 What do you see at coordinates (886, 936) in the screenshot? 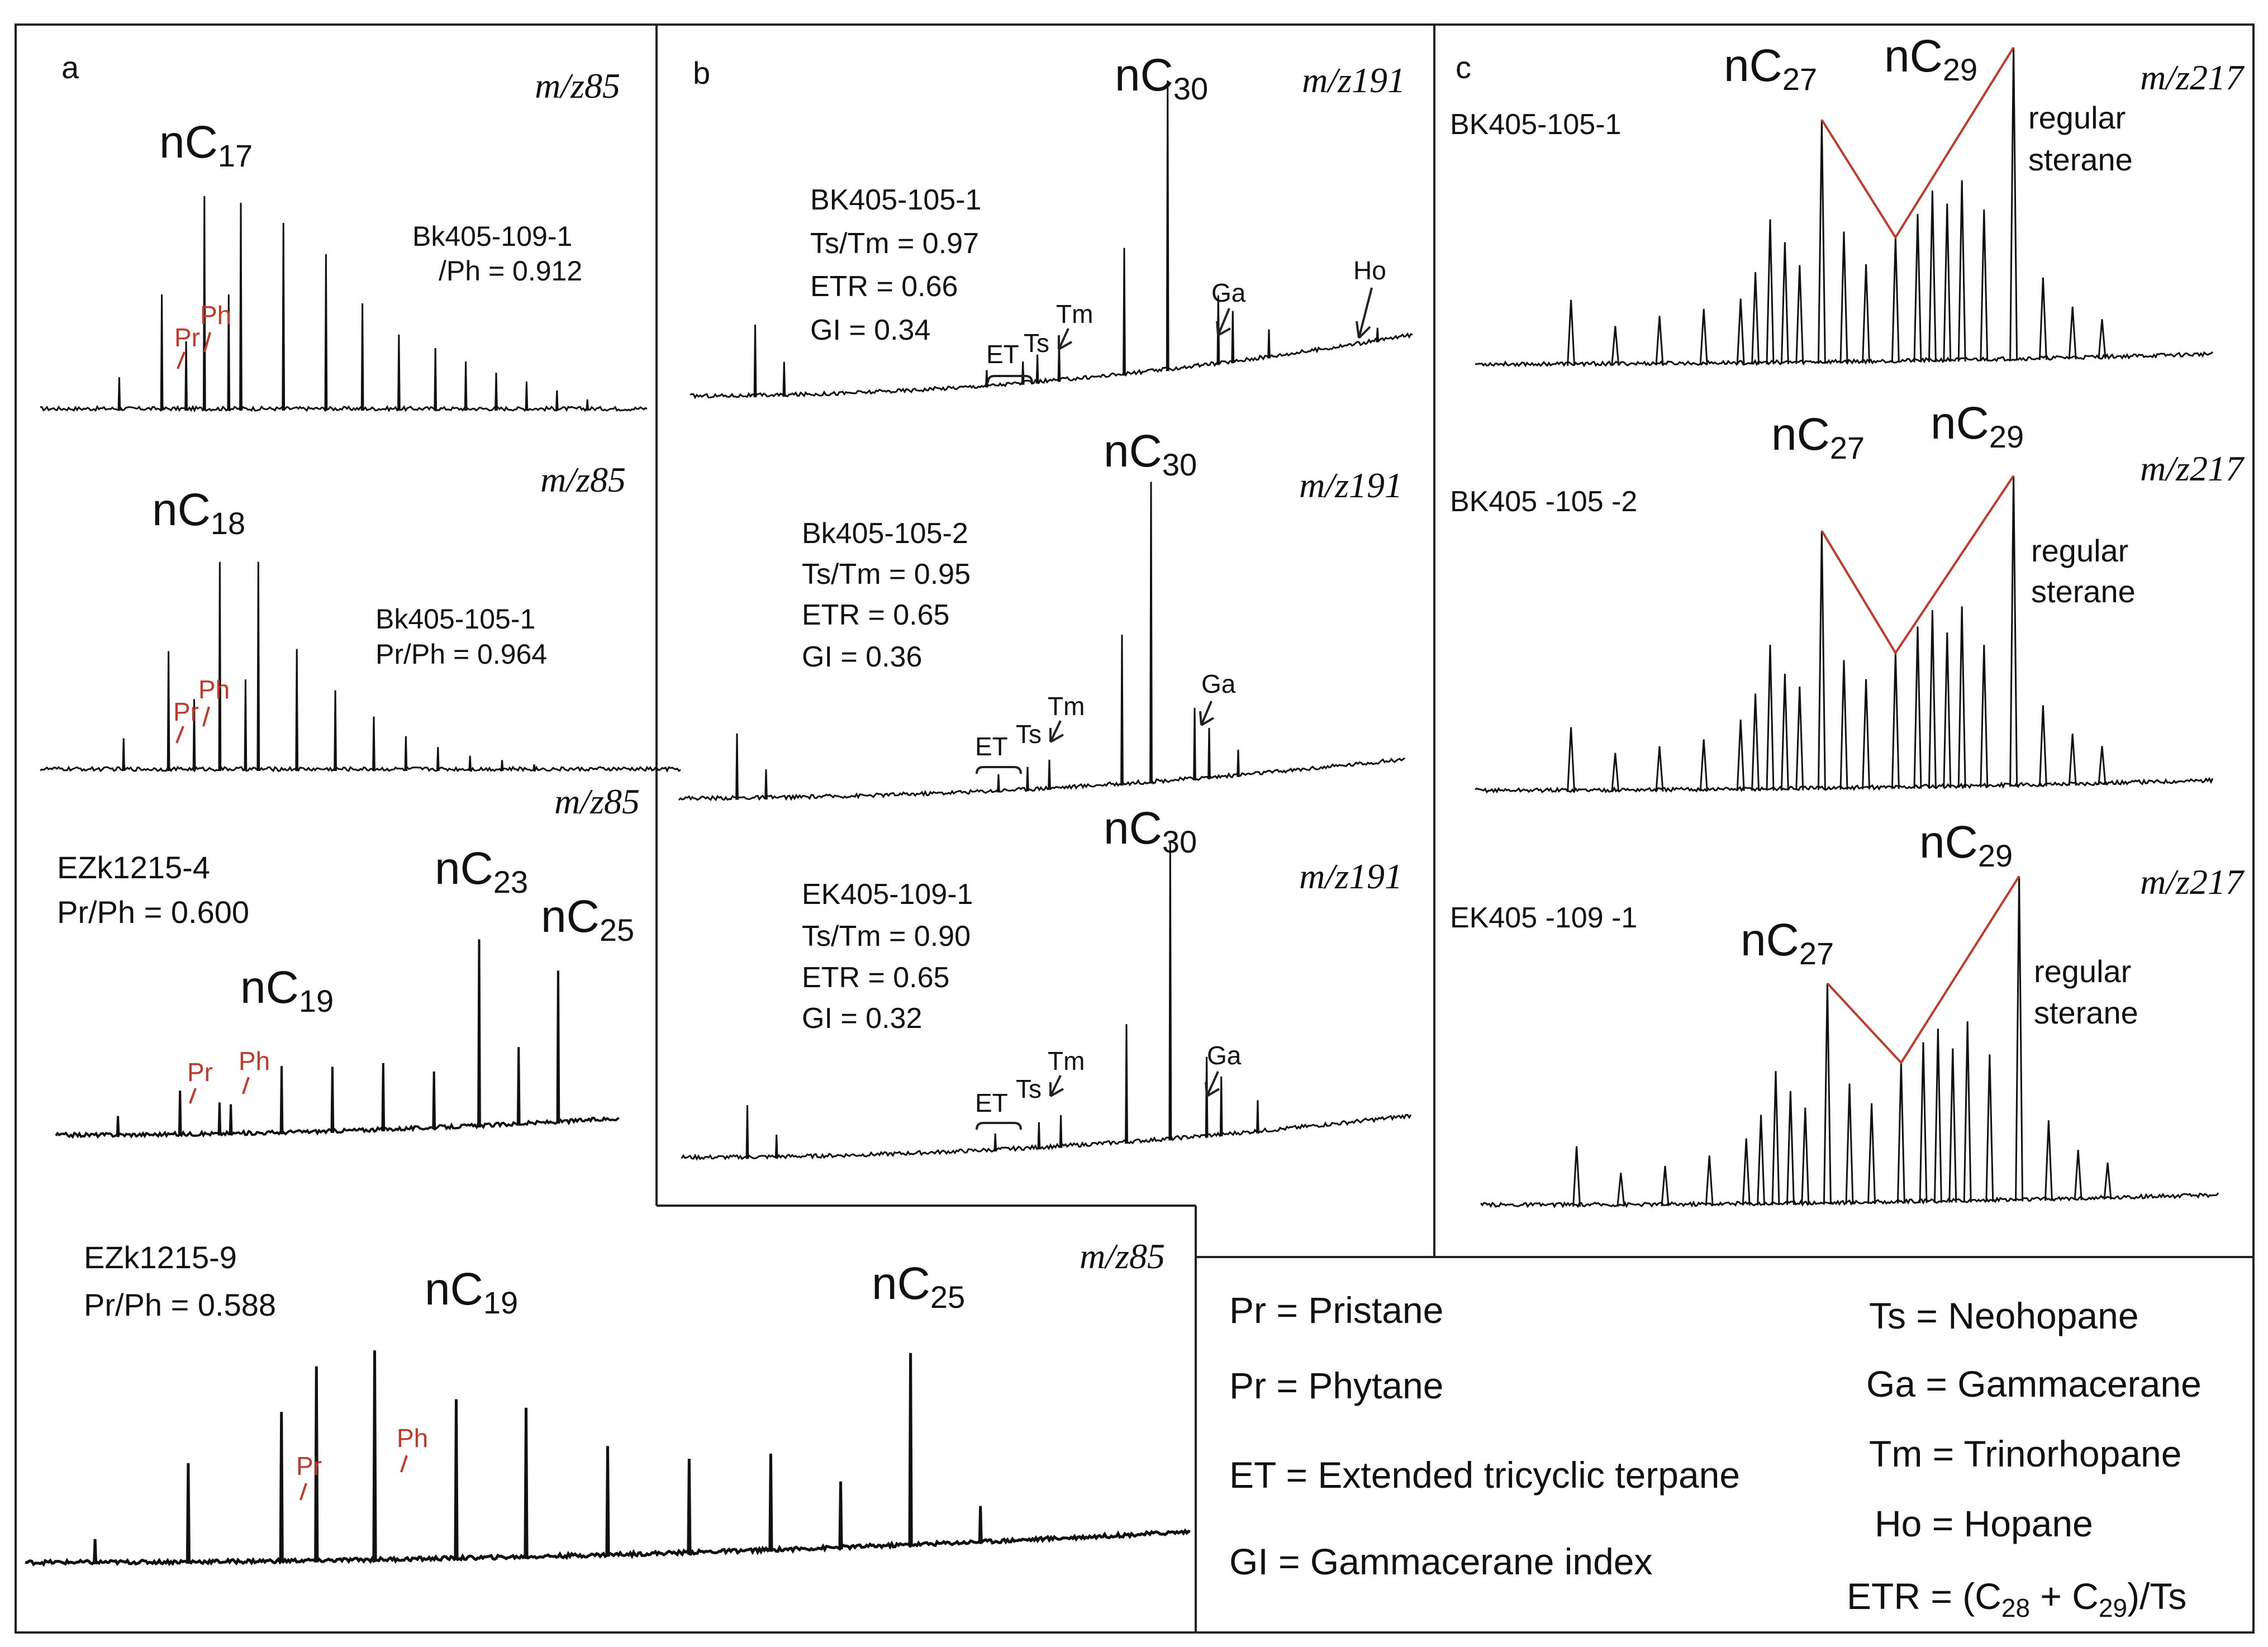
I see `stat-ts-tm: Ts/Tm = 0.90` at bounding box center [886, 936].